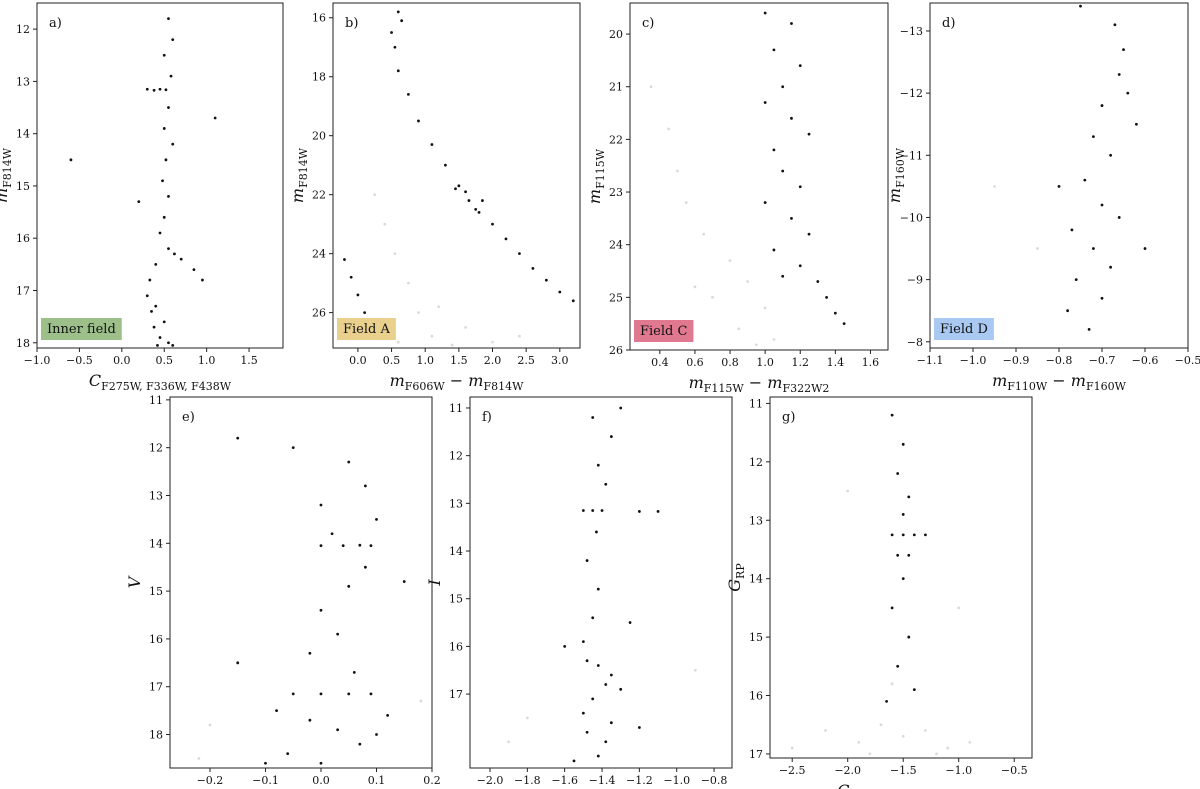 Image resolution: width=1200 pixels, height=789 pixels. Describe the element at coordinates (714, 780) in the screenshot. I see `x-tick-label: −0.8` at that location.